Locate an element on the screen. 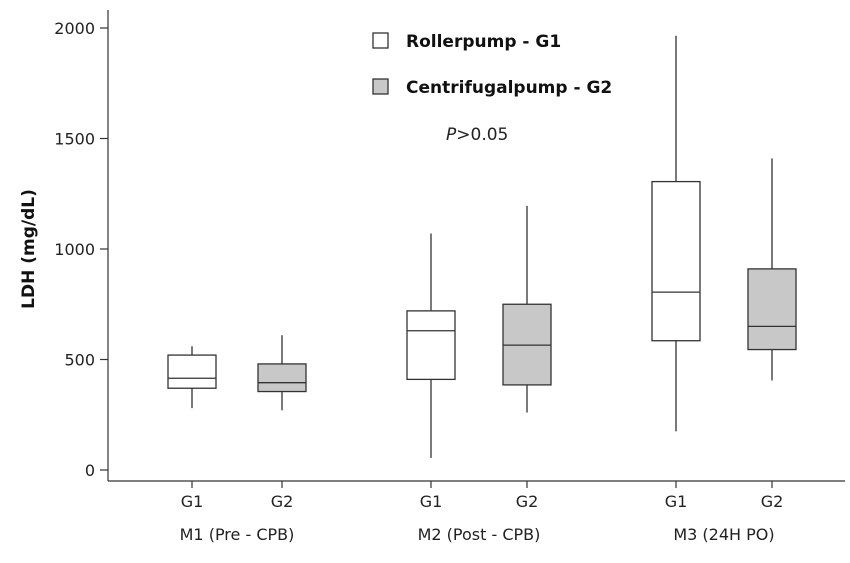  y-tick-label: 500 is located at coordinates (79, 360).